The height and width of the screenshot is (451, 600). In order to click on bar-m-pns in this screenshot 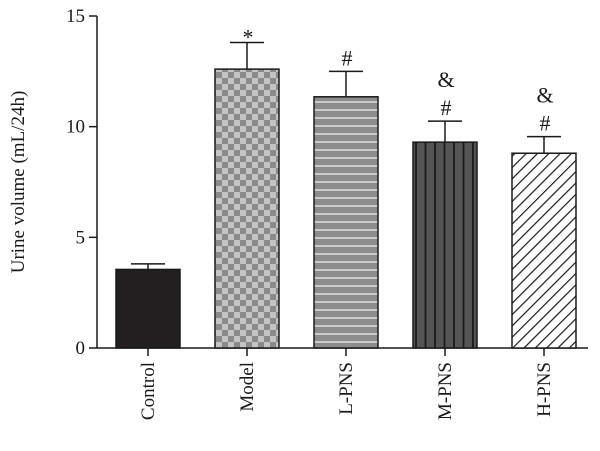, I will do `click(445, 245)`.